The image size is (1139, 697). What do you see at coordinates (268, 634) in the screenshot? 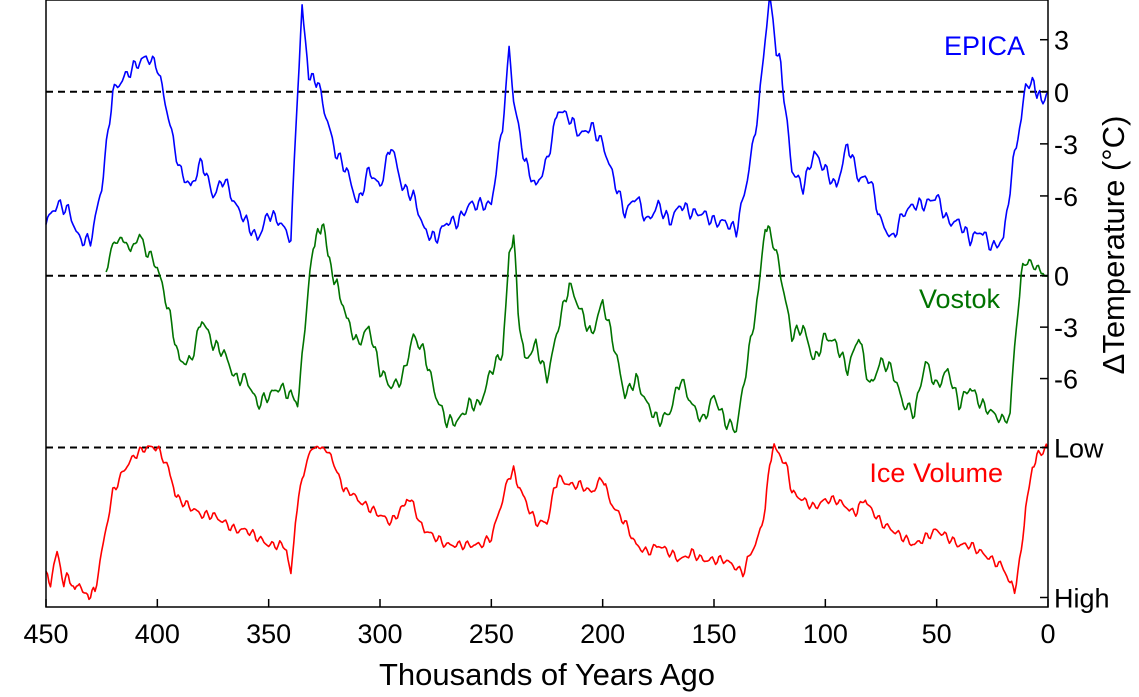
I see `x-tick-label: 350` at bounding box center [268, 634].